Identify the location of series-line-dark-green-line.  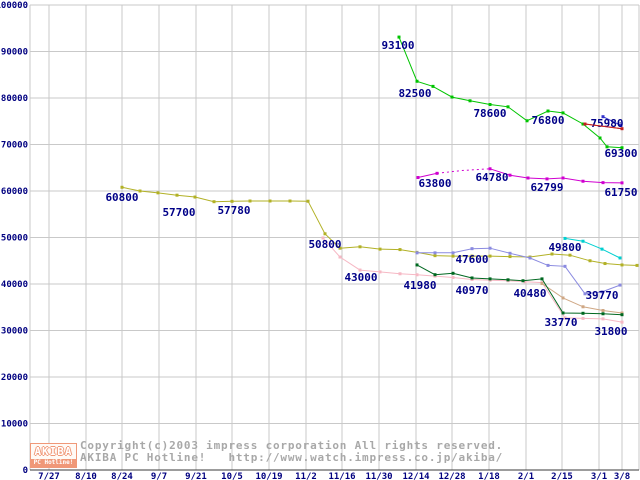
(519, 290).